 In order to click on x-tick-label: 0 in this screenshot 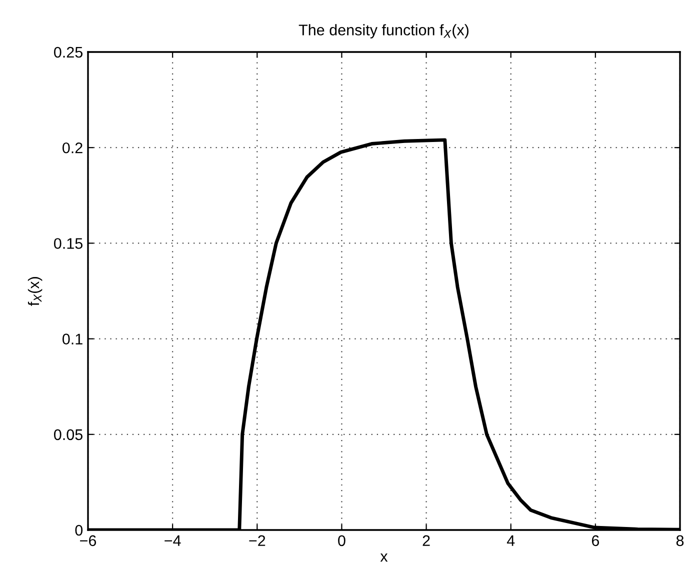, I will do `click(342, 540)`.